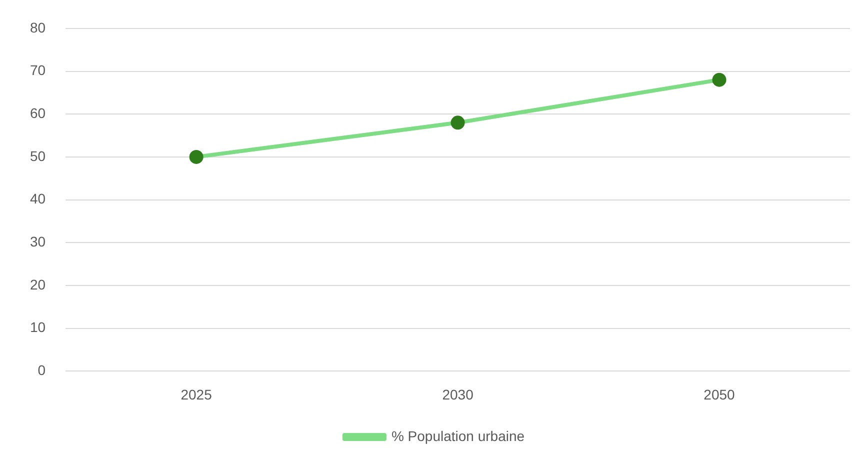 Image resolution: width=859 pixels, height=454 pixels. What do you see at coordinates (720, 394) in the screenshot?
I see `x-tick-label: 2050` at bounding box center [720, 394].